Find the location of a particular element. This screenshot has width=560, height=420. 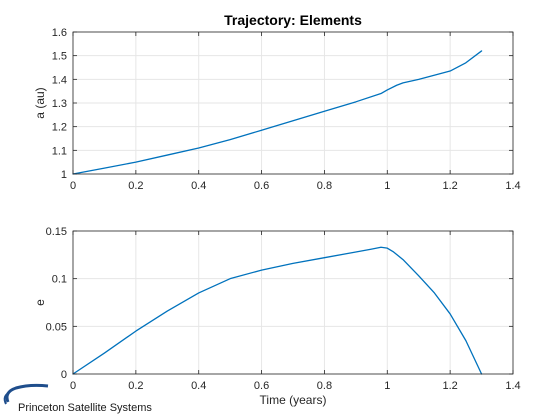

y-tick-label: 1.5 is located at coordinates (59, 57).